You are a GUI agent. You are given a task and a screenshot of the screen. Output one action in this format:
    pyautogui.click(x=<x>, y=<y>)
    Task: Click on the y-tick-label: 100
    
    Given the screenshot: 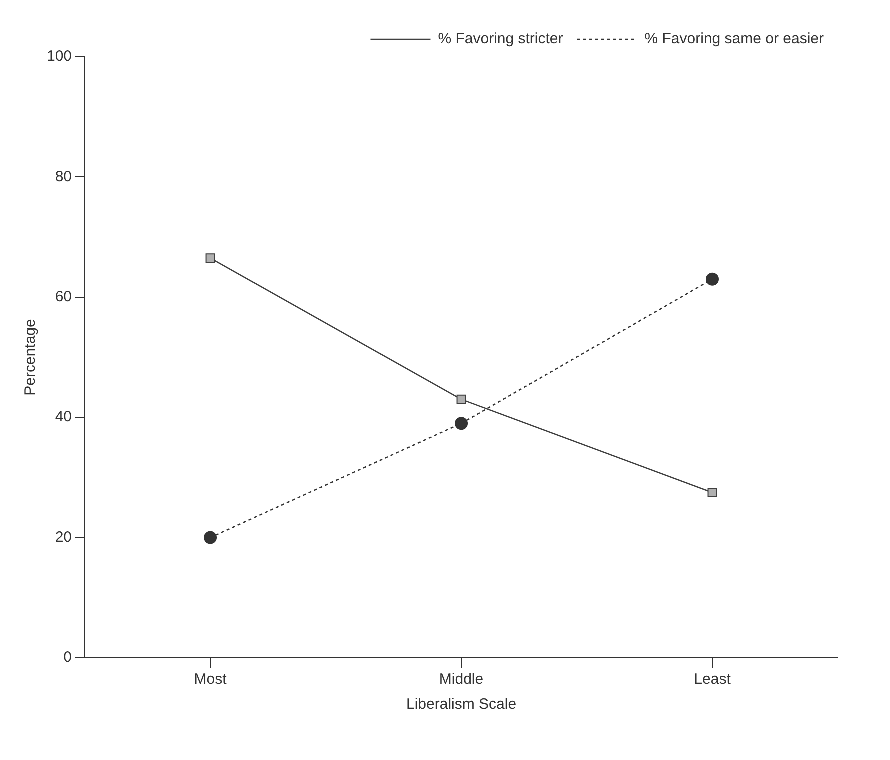 What is the action you would take?
    pyautogui.click(x=59, y=57)
    